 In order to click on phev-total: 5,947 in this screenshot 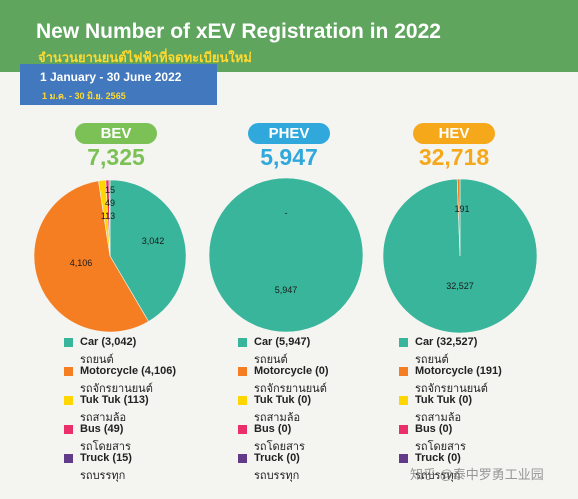, I will do `click(289, 157)`.